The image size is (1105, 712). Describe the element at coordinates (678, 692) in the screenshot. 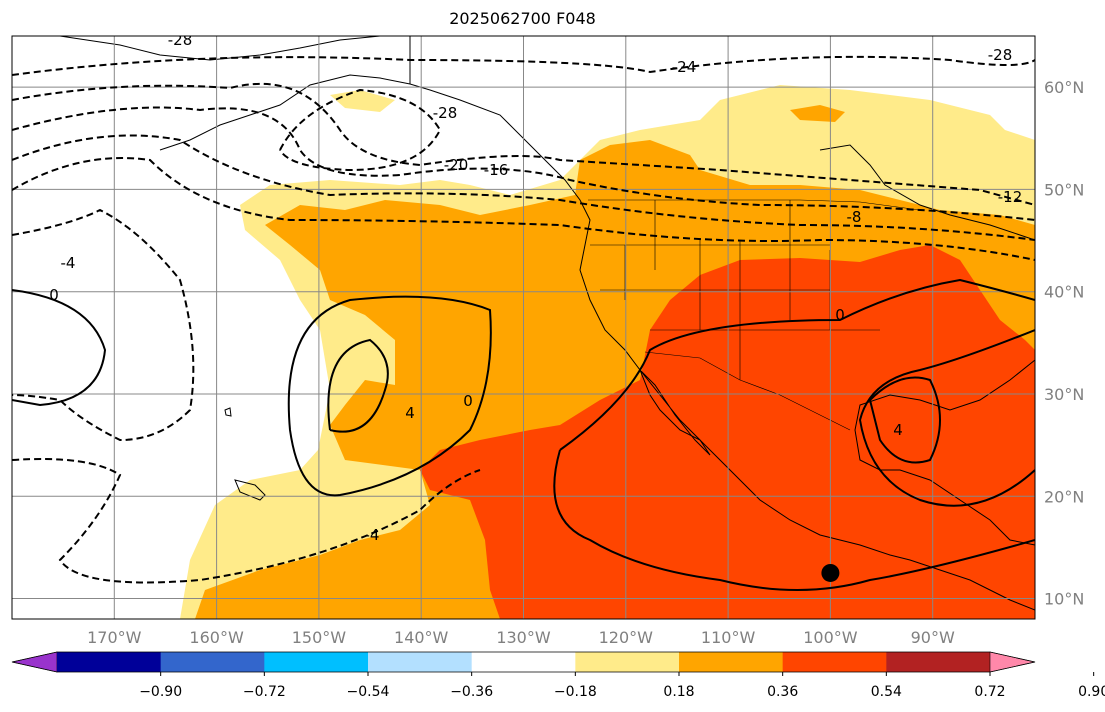

I see `colorbar-tick-label: 0.18` at that location.